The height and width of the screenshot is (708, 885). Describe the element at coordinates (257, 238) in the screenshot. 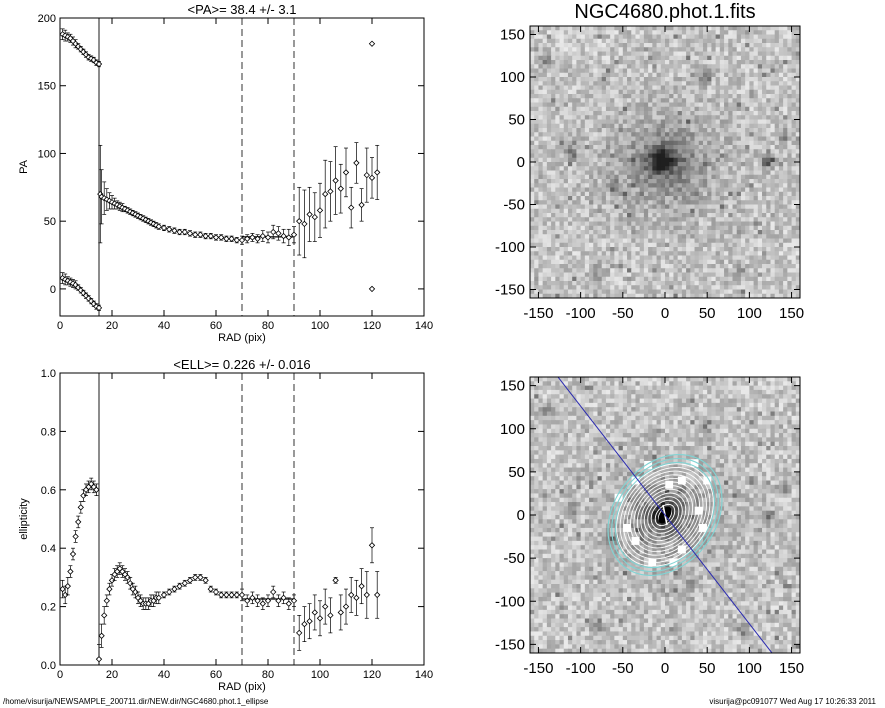

I see `data-point` at that location.